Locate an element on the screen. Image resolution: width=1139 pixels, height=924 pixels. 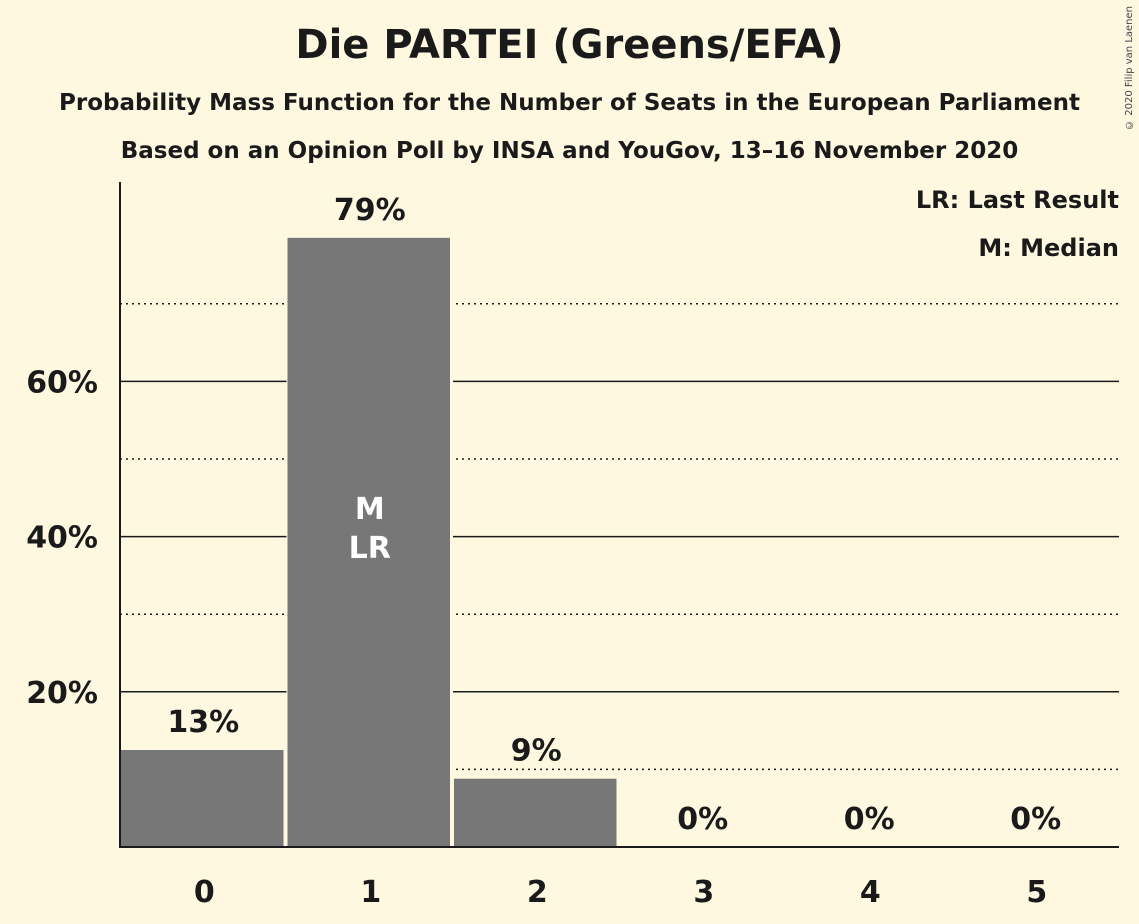
chart-title: Die PARTEI (Greens/EFA) is located at coordinates (569, 45).